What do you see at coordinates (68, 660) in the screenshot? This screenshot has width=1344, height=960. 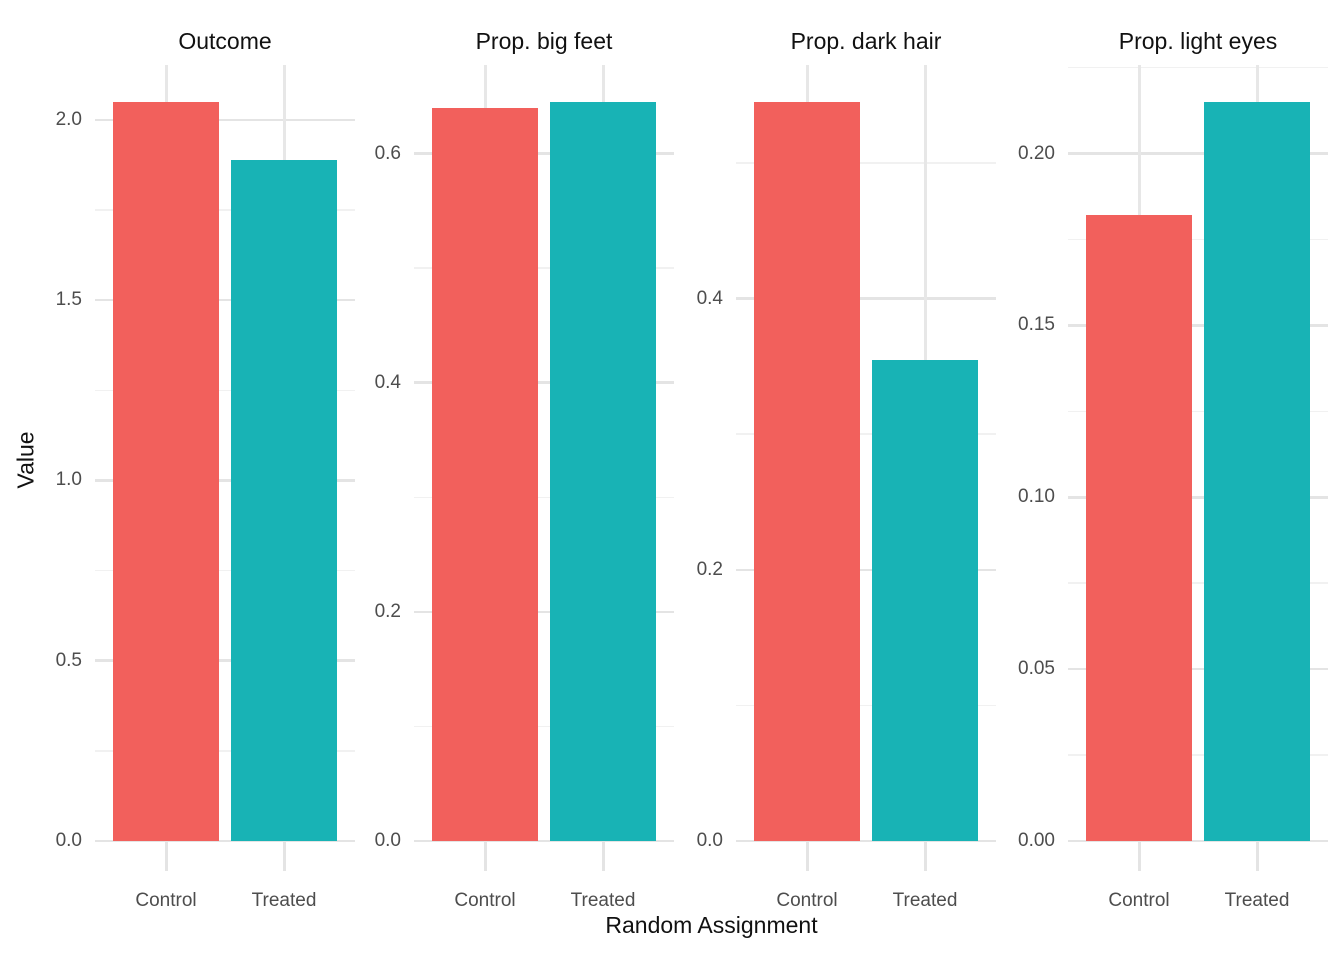 I see `y-tick-label-outcome: 0.5` at bounding box center [68, 660].